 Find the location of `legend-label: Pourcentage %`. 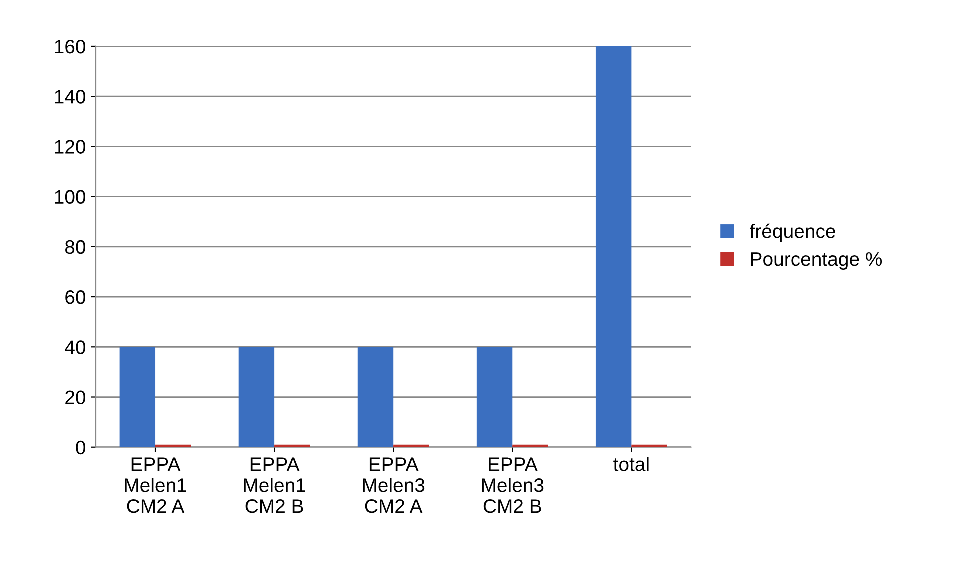

legend-label: Pourcentage % is located at coordinates (816, 261).